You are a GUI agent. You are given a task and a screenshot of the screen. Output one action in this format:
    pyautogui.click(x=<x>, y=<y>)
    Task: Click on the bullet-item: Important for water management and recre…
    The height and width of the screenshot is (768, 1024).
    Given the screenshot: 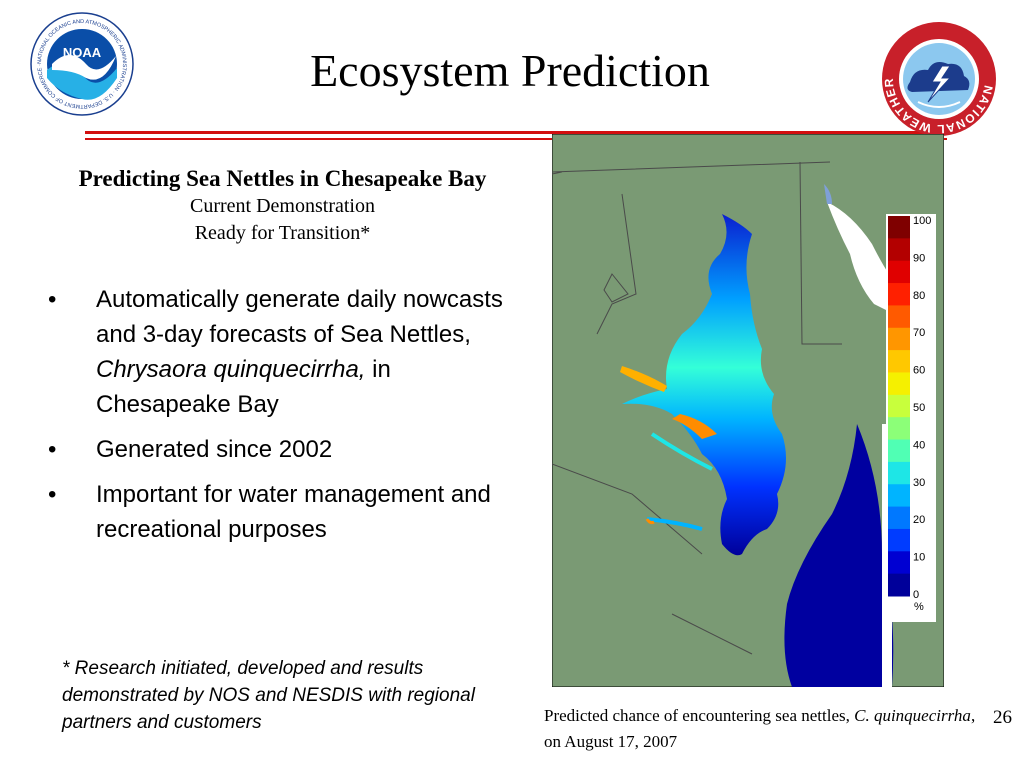 What is the action you would take?
    pyautogui.click(x=280, y=512)
    